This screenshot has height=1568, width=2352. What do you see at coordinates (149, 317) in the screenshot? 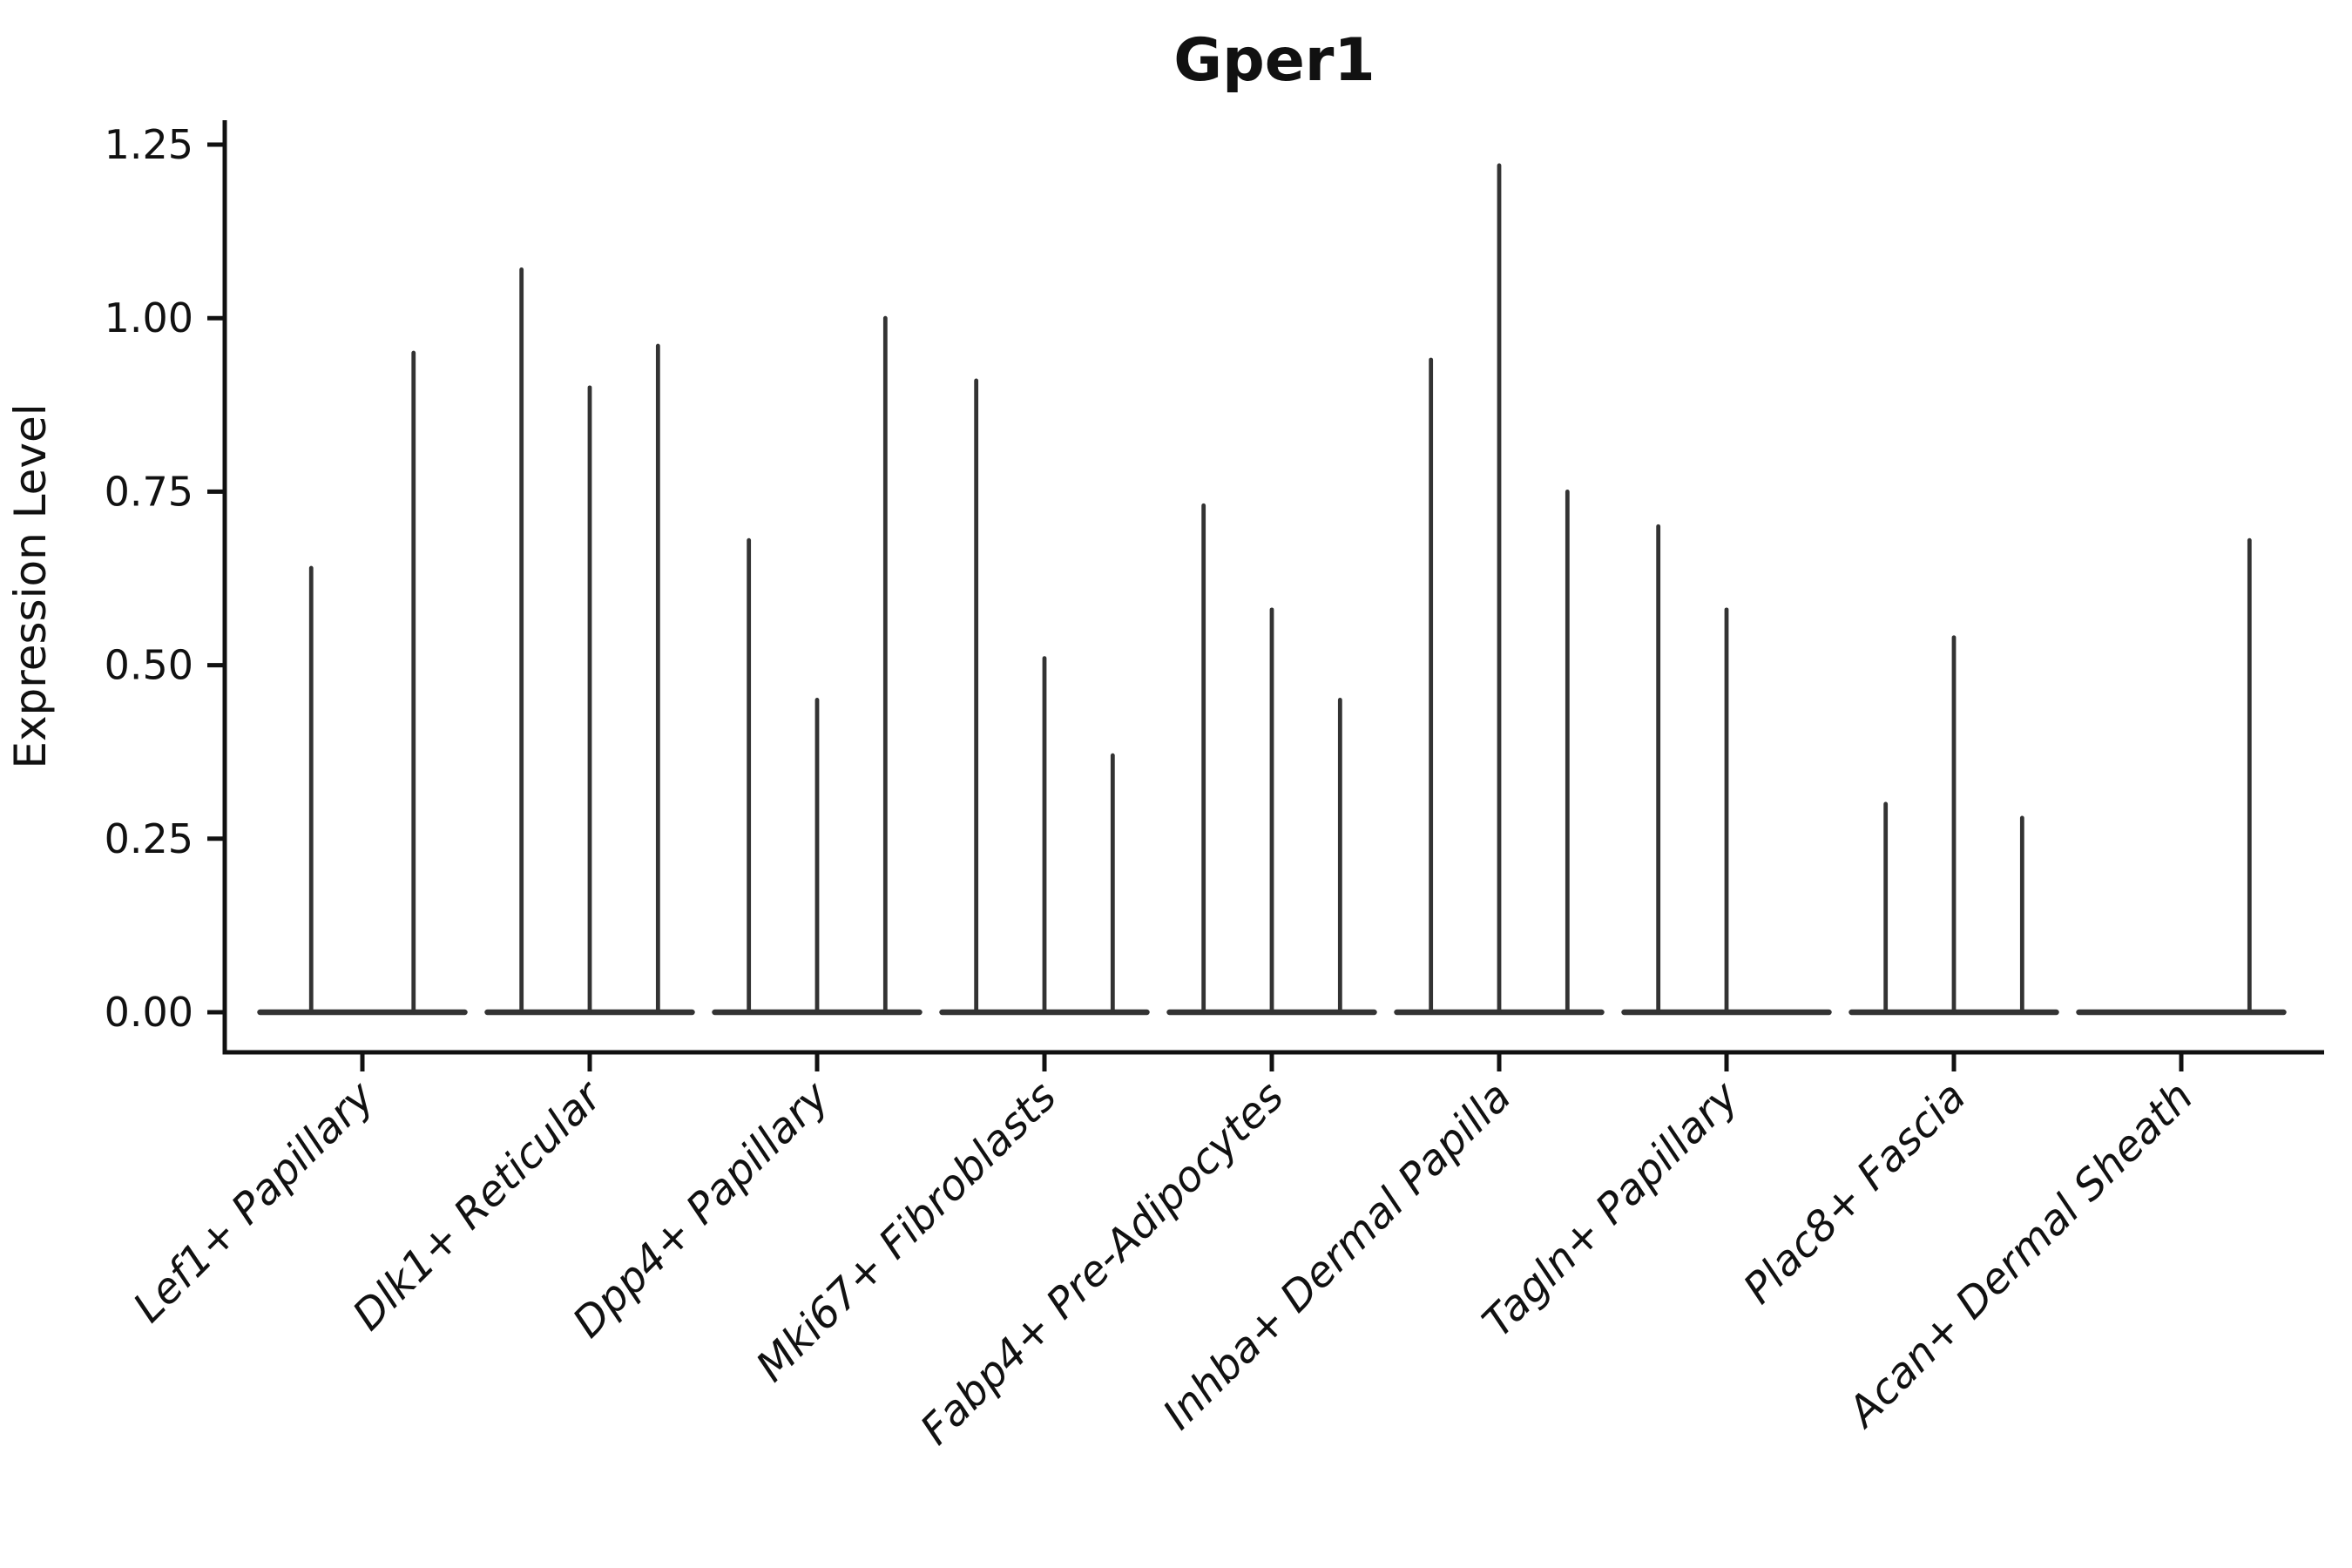
I see `y-tick-label: 1.00` at bounding box center [149, 317].